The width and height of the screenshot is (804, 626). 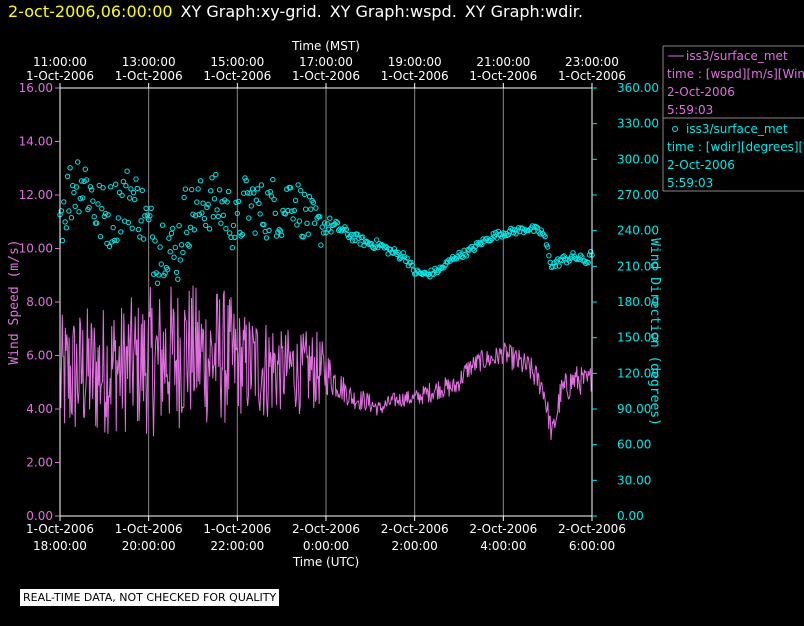 What do you see at coordinates (251, 11) in the screenshot?
I see `header-graph-xy-grid: XY Graph:xy-grid.` at bounding box center [251, 11].